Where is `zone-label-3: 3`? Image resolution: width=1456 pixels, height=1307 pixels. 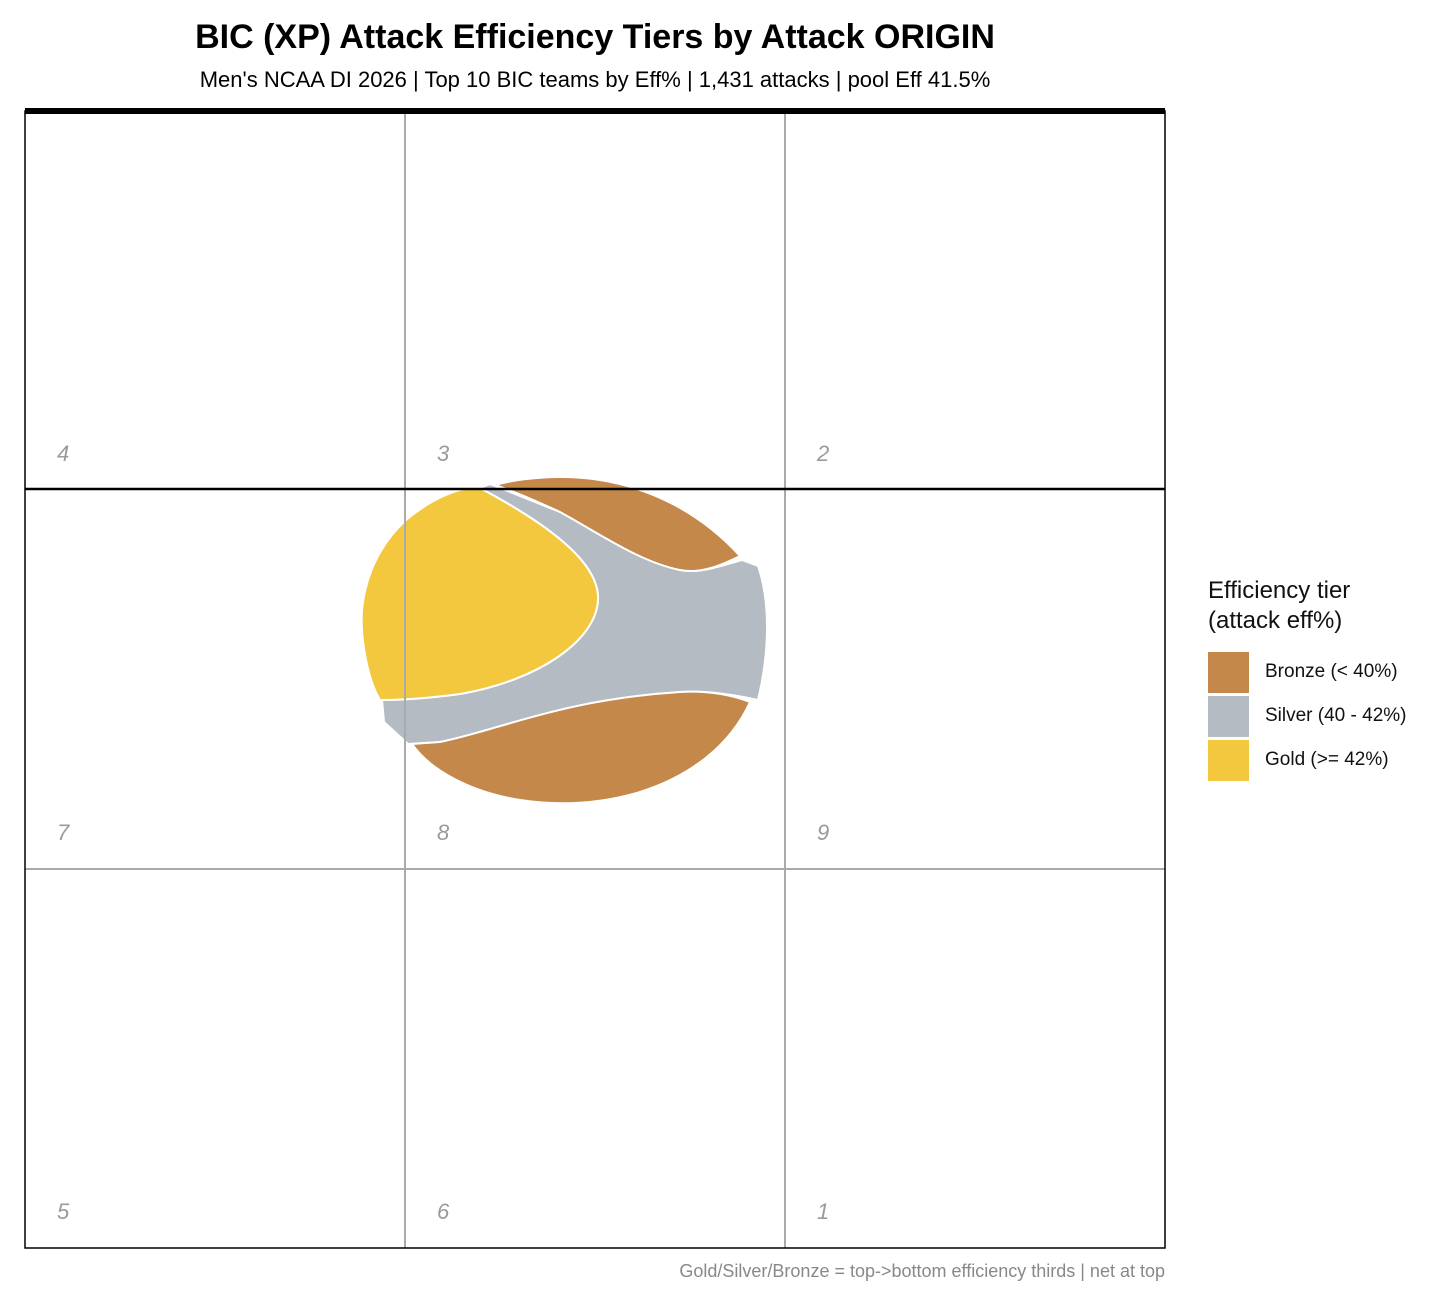 zone-label-3: 3 is located at coordinates (443, 453).